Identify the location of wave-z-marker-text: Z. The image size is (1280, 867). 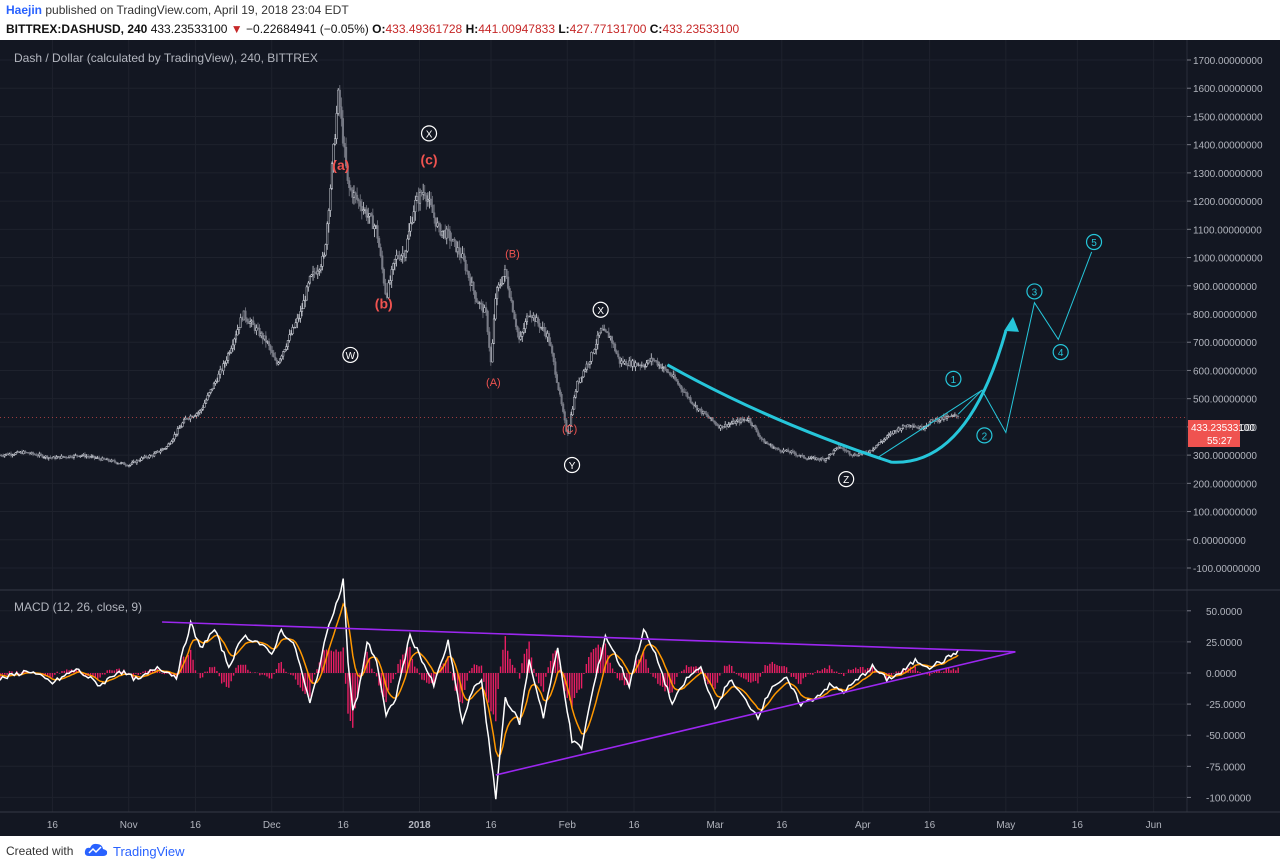
(846, 480).